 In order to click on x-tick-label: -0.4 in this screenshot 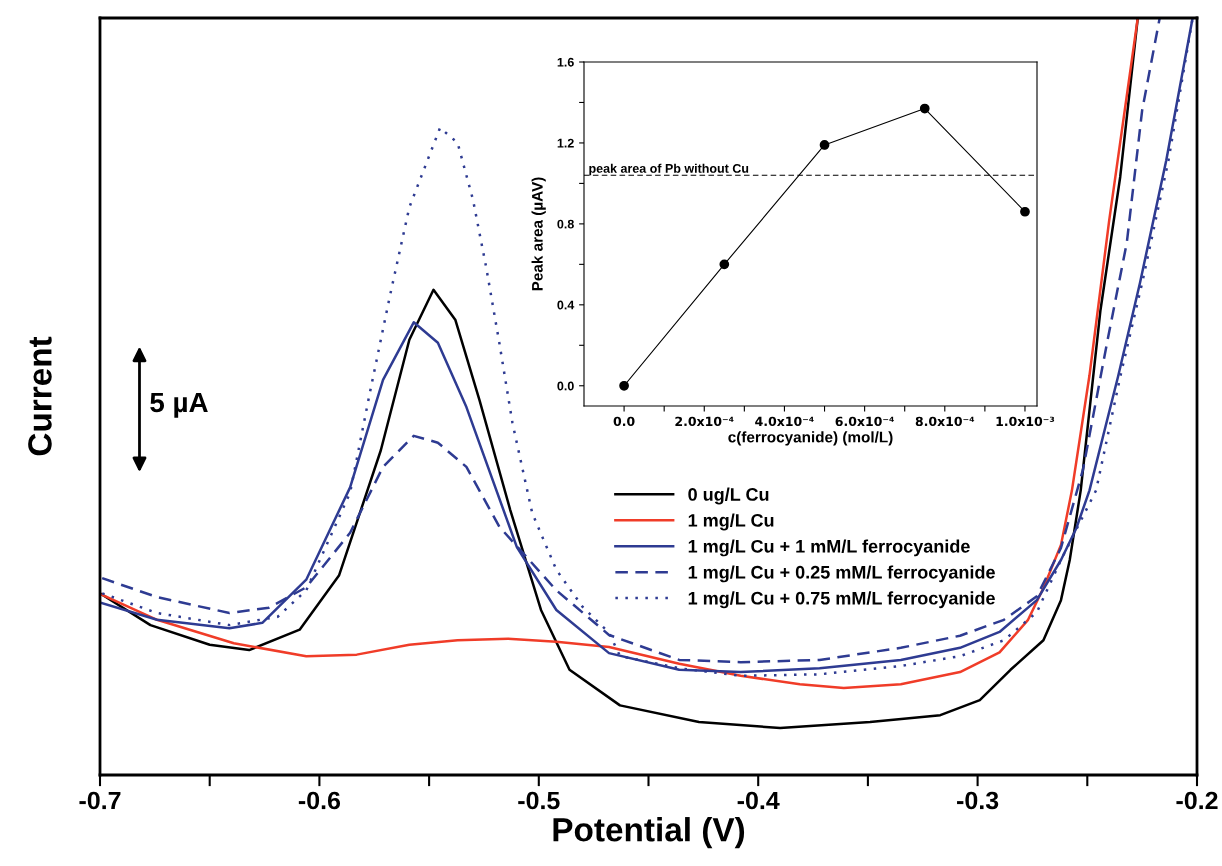, I will do `click(758, 800)`.